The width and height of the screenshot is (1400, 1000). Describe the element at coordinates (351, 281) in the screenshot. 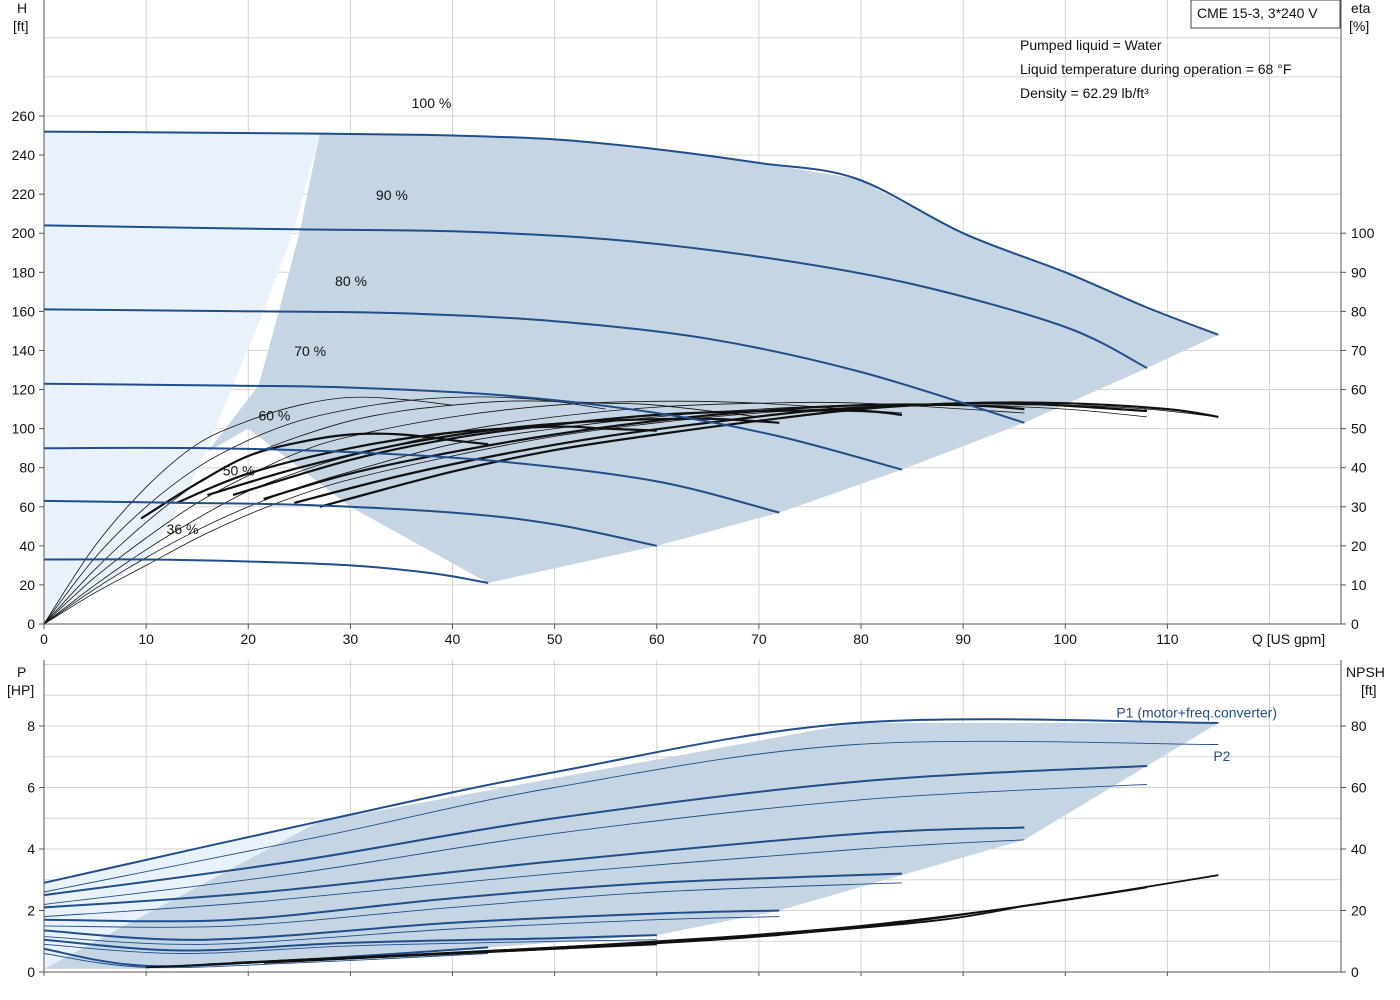

I see `speed-label: 80 %` at that location.